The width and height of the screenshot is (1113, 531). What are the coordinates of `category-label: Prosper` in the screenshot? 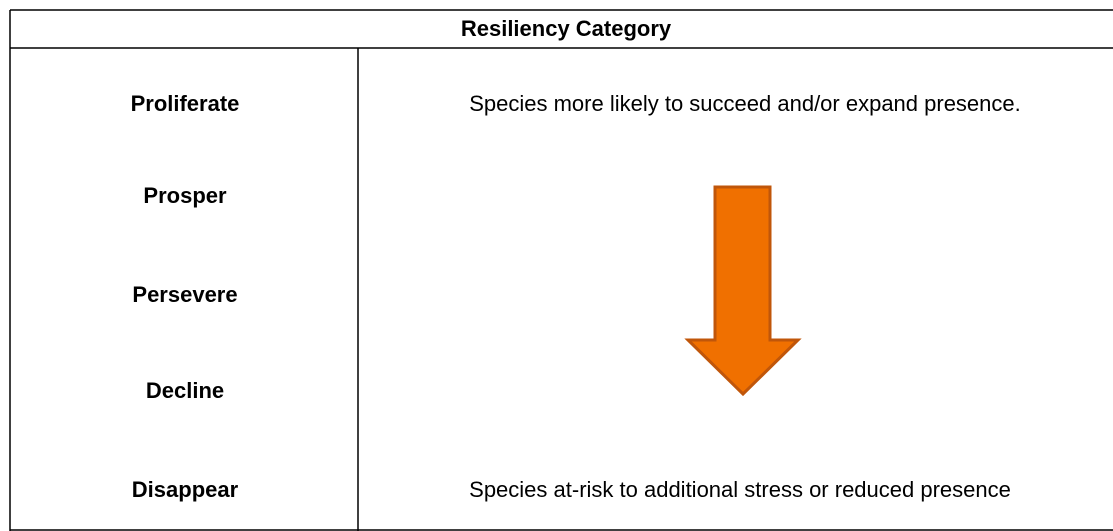 It's located at (185, 195).